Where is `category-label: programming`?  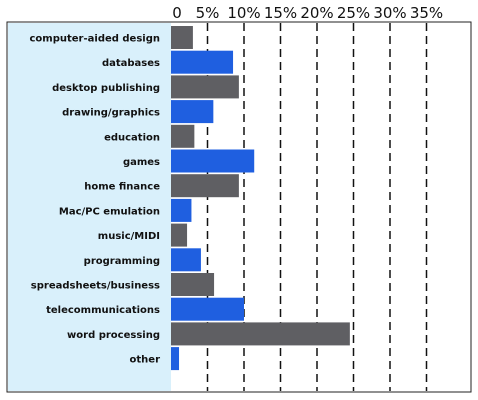 category-label: programming is located at coordinates (122, 261).